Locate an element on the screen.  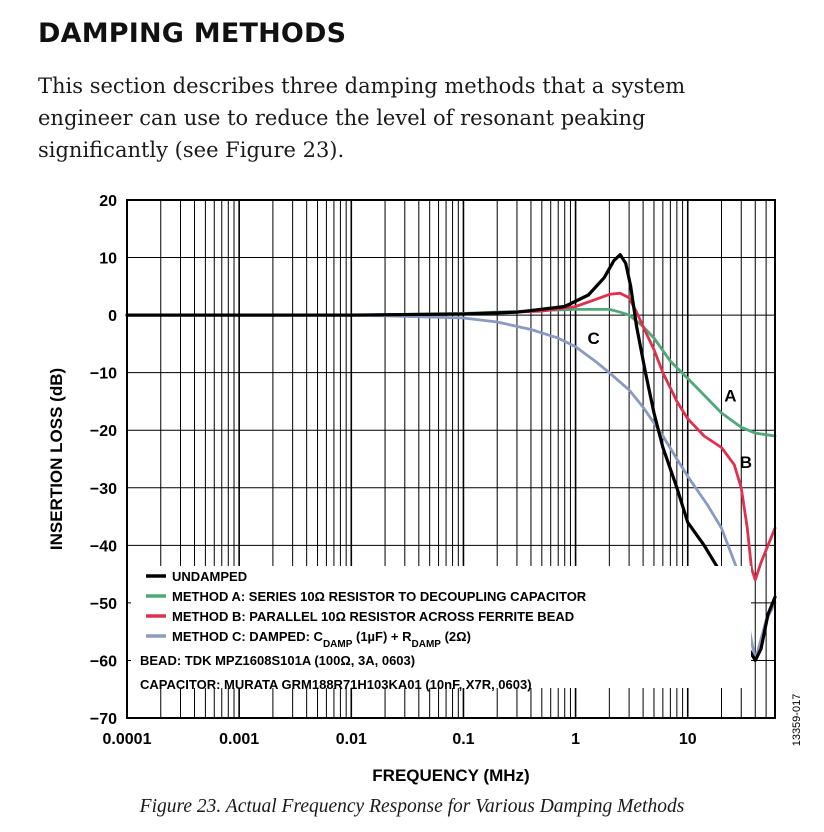
section-heading: DAMPING METHODS is located at coordinates (192, 33).